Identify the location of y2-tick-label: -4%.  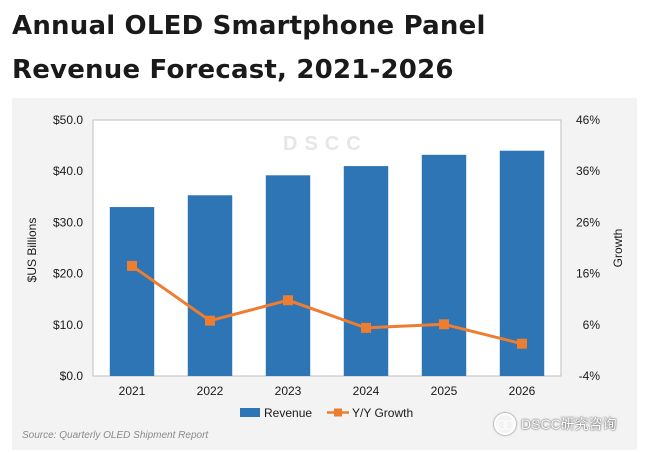
(590, 376).